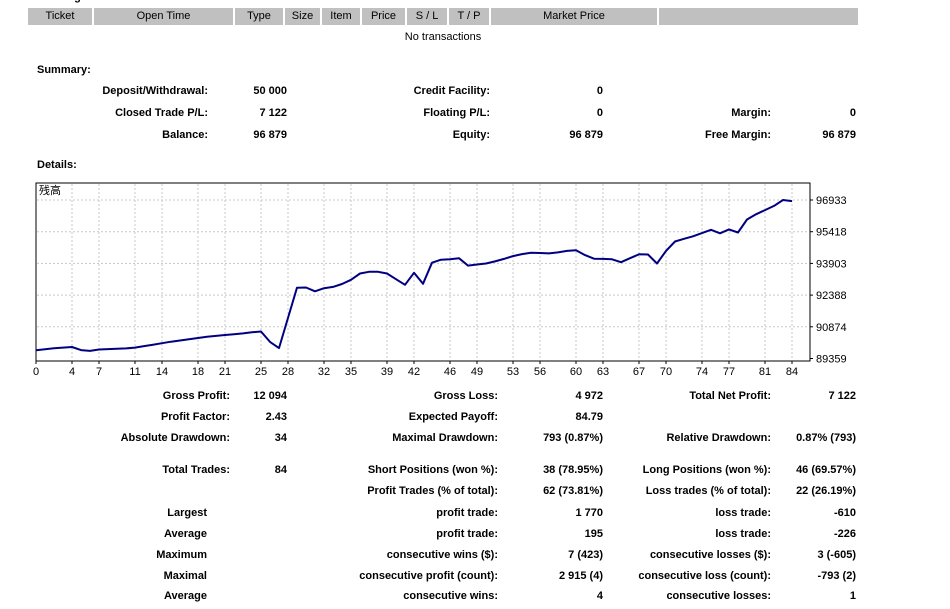  I want to click on stat-label: Gross Profit:, so click(196, 396).